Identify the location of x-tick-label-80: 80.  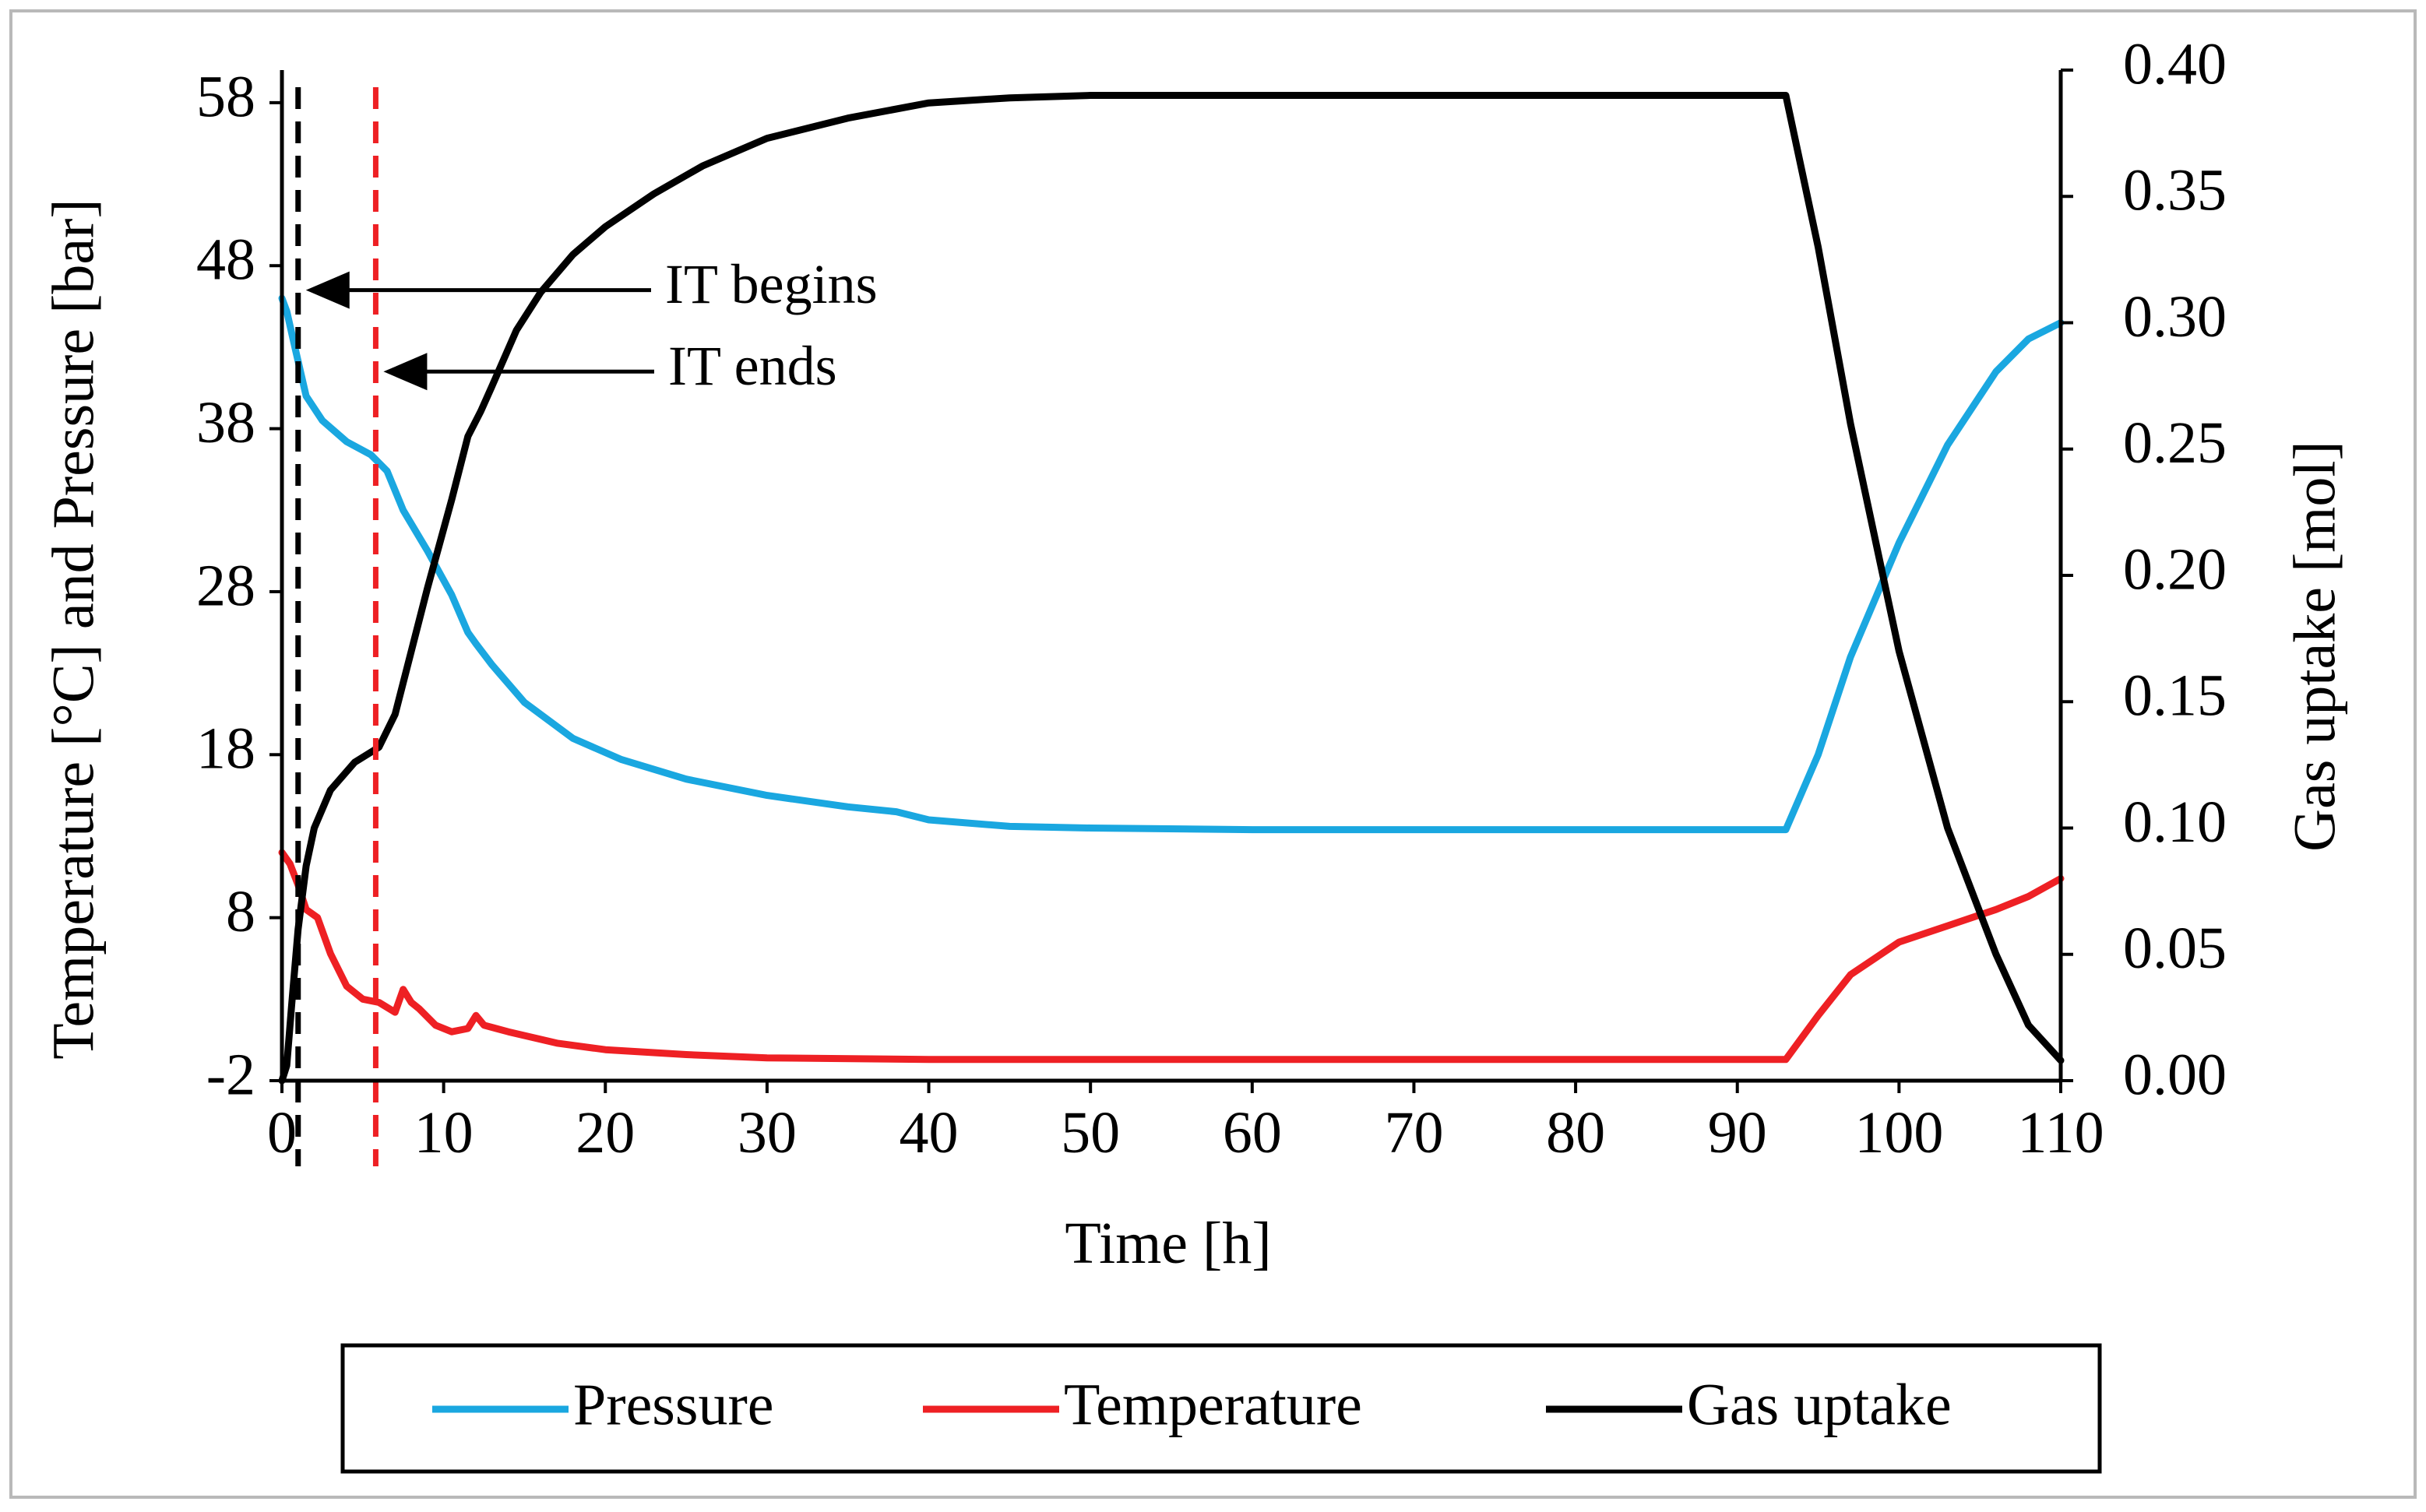
(1576, 1133).